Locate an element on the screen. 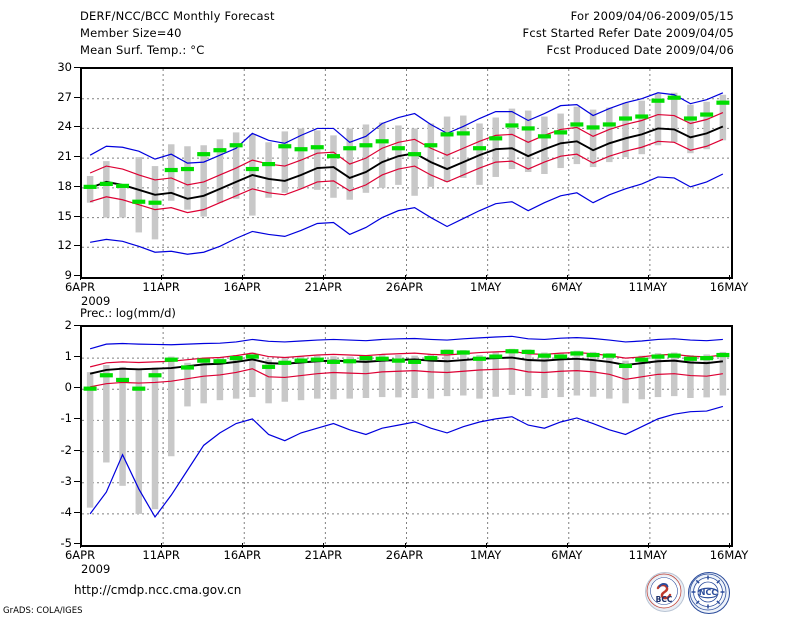 This screenshot has height=618, width=800. y-axis-tick-label: 27 is located at coordinates (64, 96).